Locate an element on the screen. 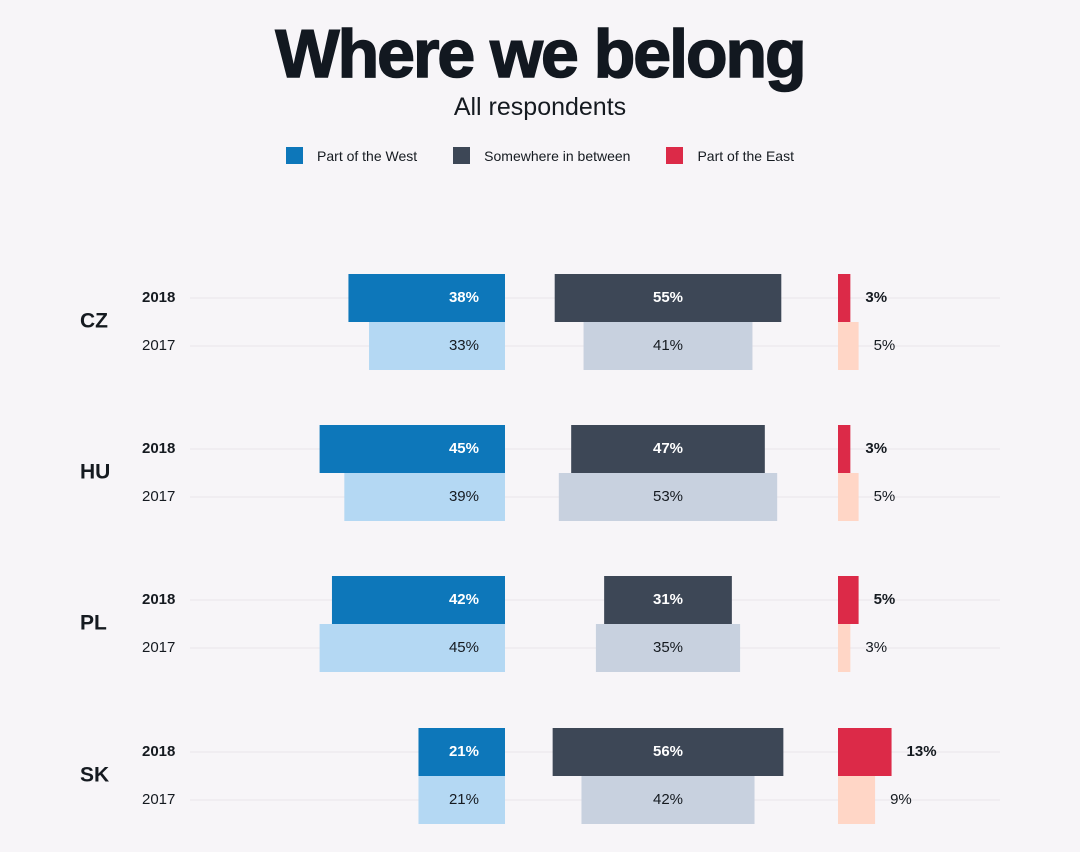 Image resolution: width=1080 pixels, height=852 pixels. label-between-sk-2018: 56% is located at coordinates (668, 751).